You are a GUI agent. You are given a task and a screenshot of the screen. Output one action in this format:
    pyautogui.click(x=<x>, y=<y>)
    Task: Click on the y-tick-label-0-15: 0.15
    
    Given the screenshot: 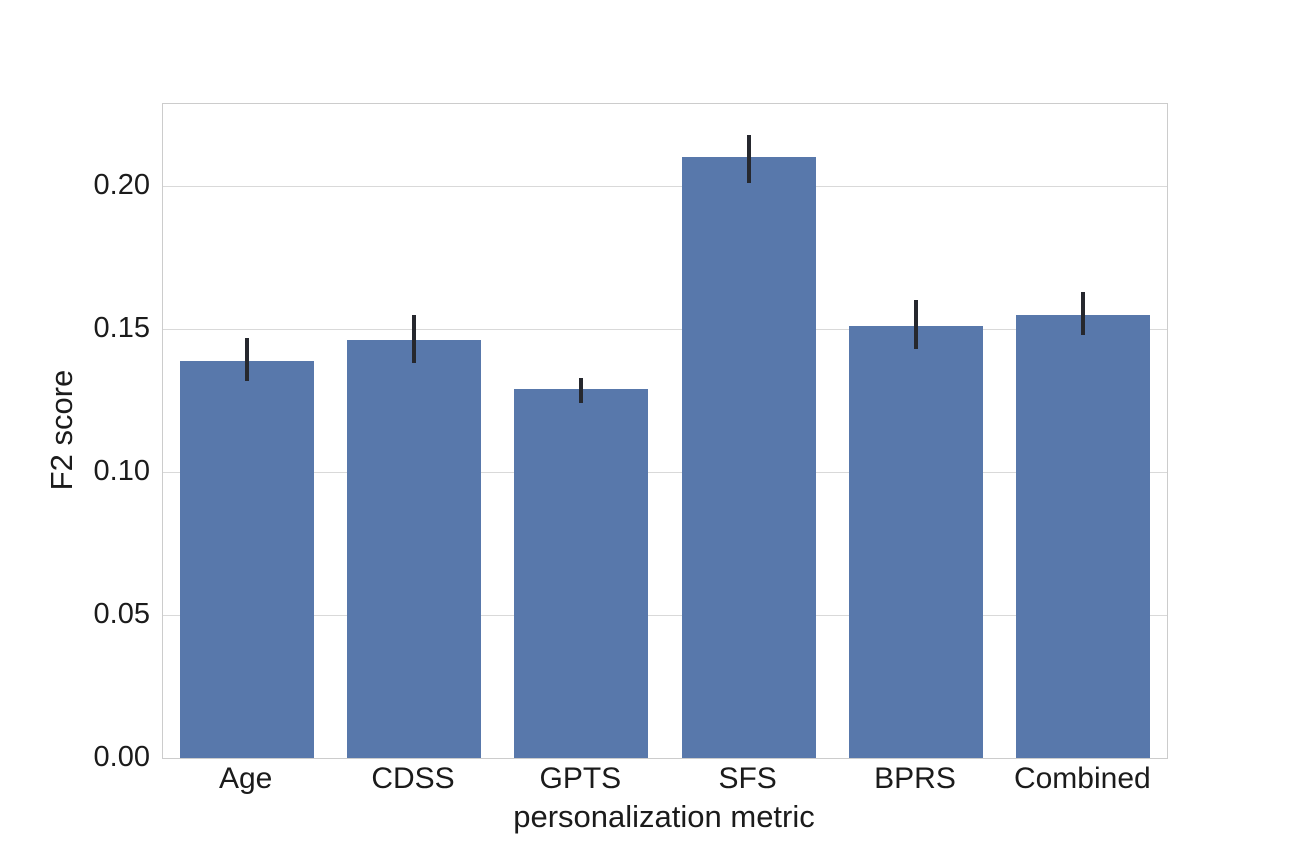 What is the action you would take?
    pyautogui.click(x=121, y=328)
    